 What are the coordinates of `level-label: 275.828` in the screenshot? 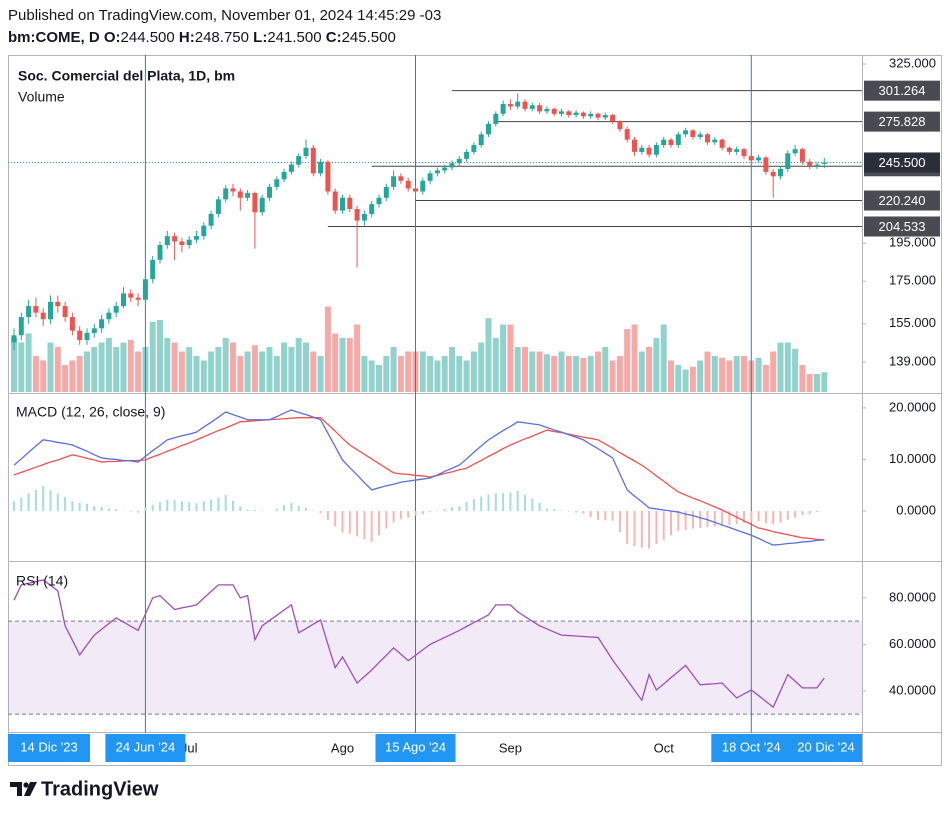 It's located at (902, 121).